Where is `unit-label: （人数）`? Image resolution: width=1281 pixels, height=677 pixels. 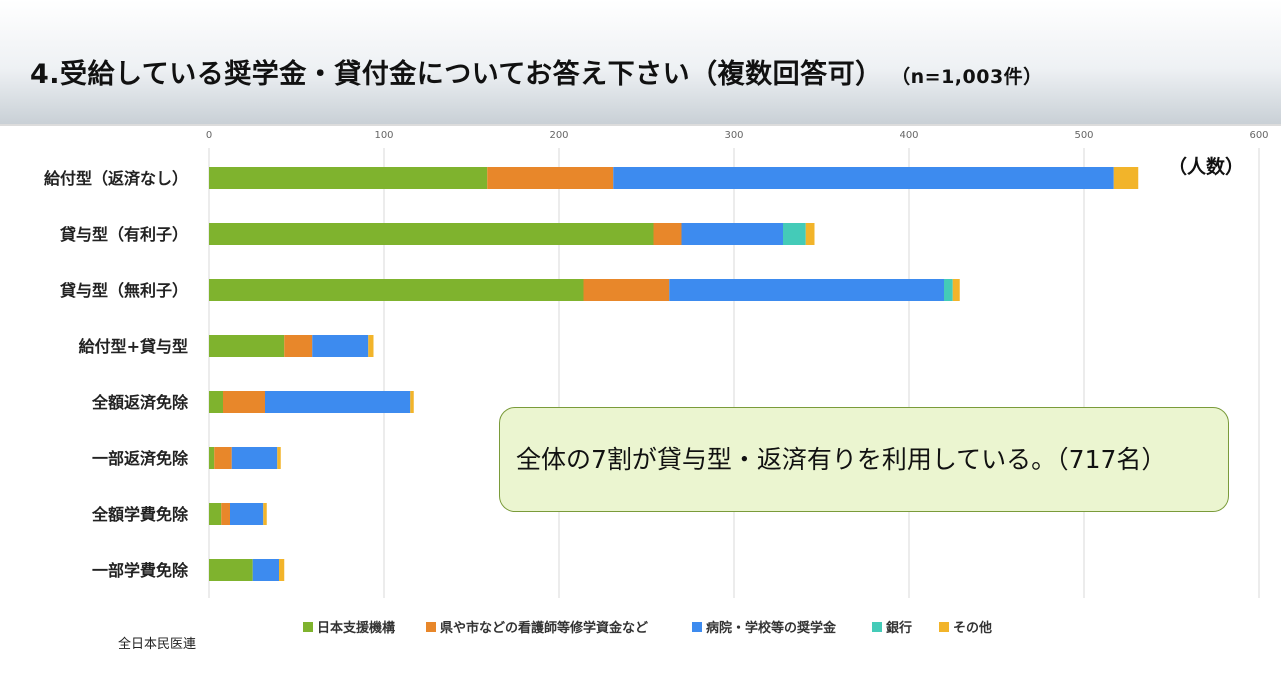
unit-label: （人数） is located at coordinates (1206, 166).